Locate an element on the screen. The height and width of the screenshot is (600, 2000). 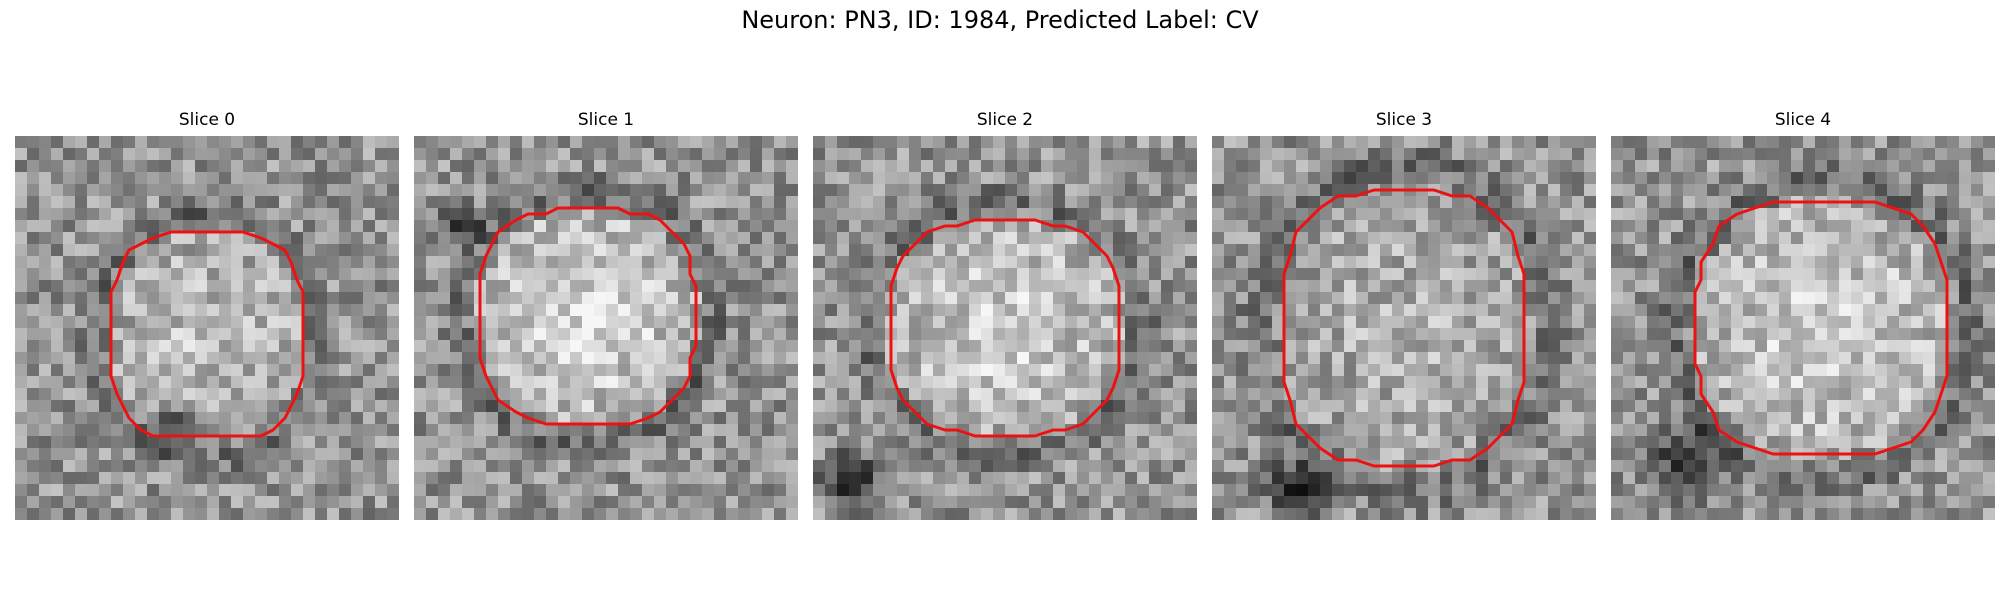
slice-panel: Slice 2 is located at coordinates (1005, 315).